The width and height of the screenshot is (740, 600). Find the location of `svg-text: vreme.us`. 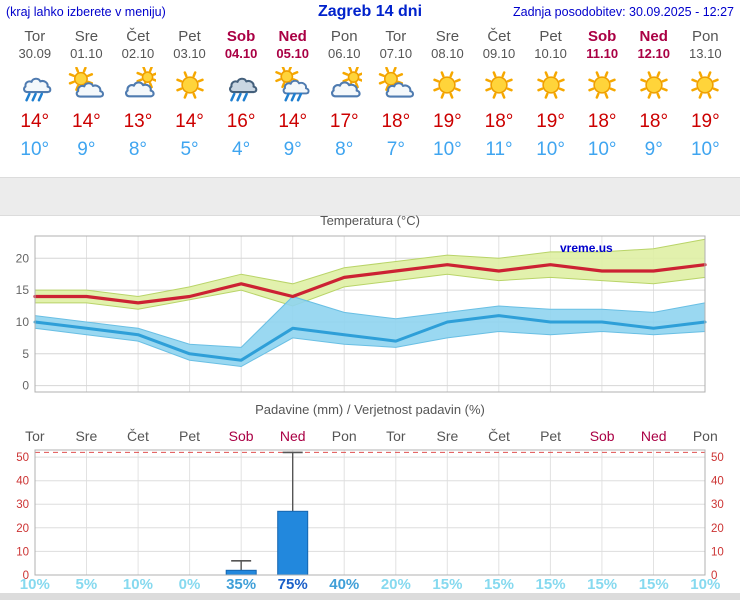

svg-text: vreme.us is located at coordinates (586, 248).